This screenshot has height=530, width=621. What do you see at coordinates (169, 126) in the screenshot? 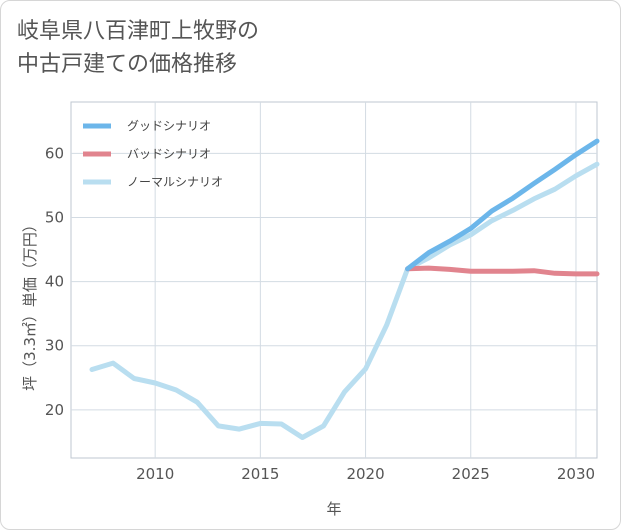
I see `legend-label-good: グッドシナリオ` at bounding box center [169, 126].